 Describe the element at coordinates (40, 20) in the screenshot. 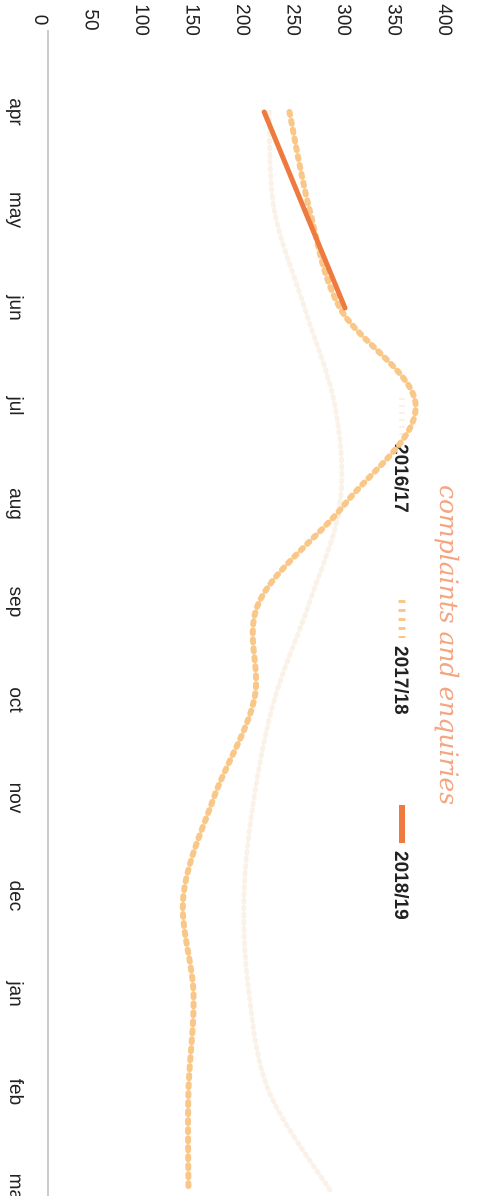

I see `y-tick-label: 0` at that location.